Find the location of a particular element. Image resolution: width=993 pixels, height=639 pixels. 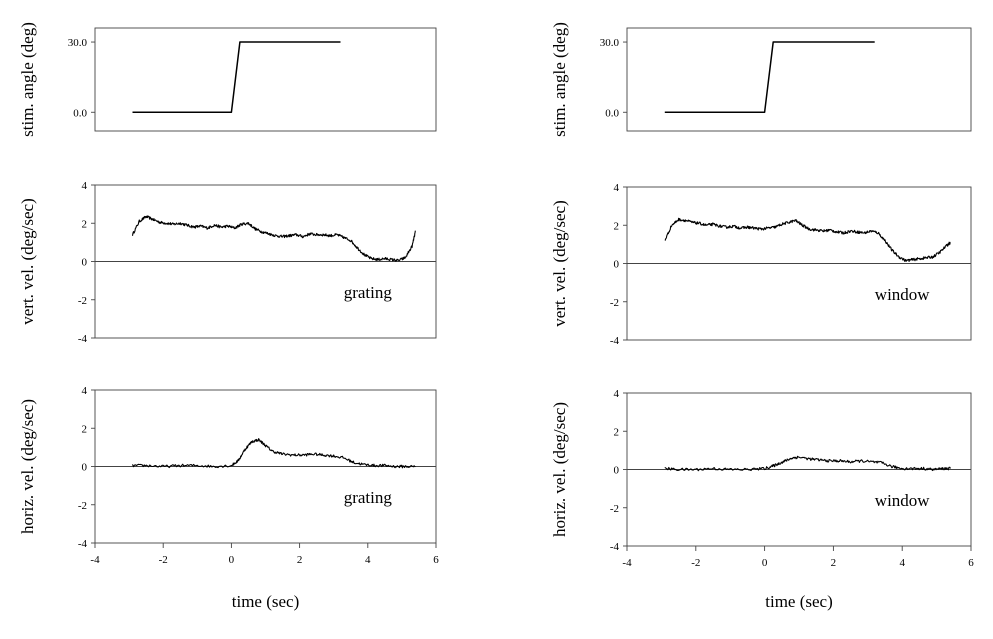

panel-5: -4 -2 0 2 4 vert. vel. (deg/sec) window is located at coordinates (761, 264).